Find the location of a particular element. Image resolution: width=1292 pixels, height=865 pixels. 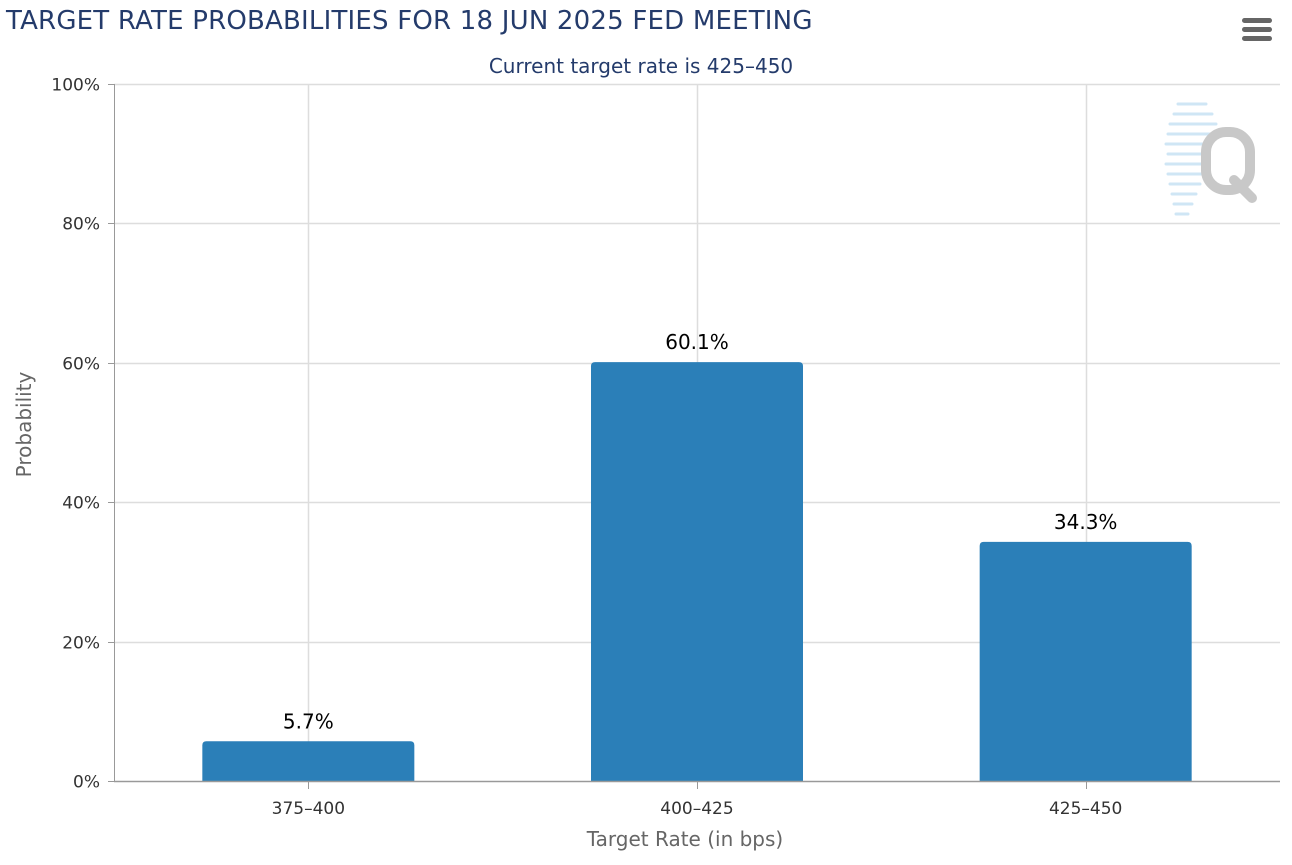

menu-bar-top is located at coordinates (1257, 20).